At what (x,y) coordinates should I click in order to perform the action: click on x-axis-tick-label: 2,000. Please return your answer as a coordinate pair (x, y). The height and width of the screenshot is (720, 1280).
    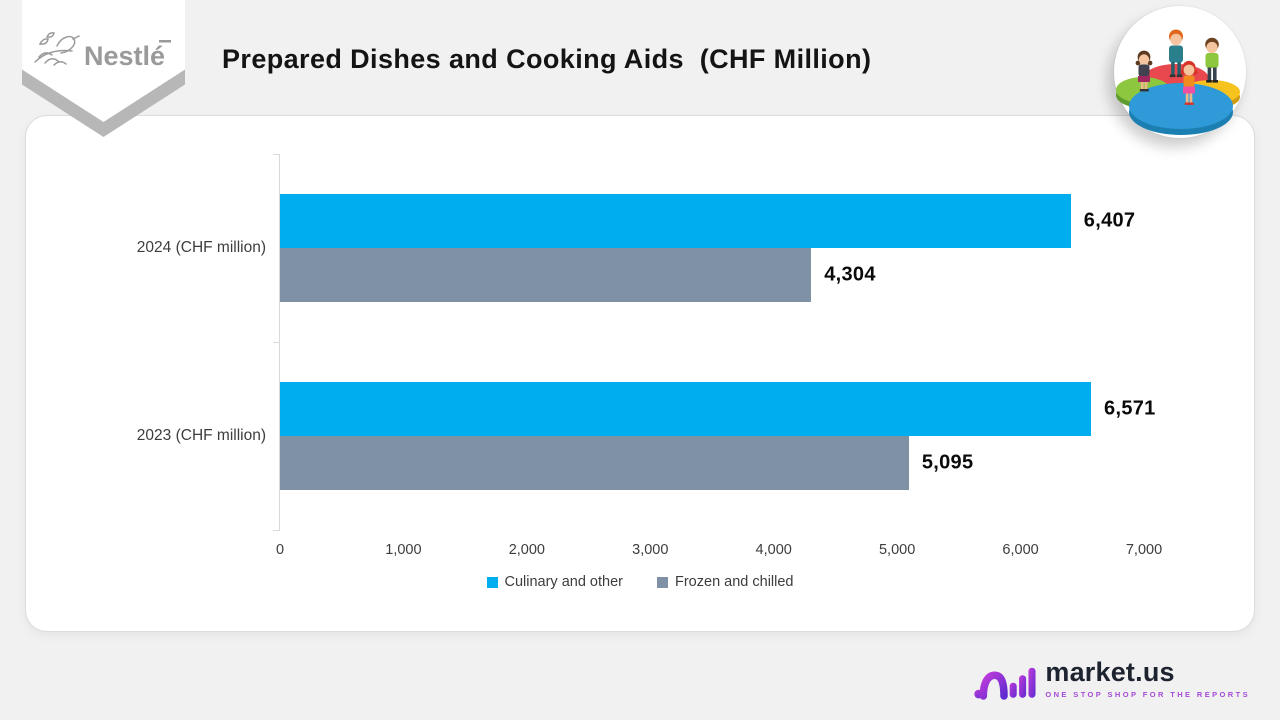
    Looking at the image, I should click on (526, 550).